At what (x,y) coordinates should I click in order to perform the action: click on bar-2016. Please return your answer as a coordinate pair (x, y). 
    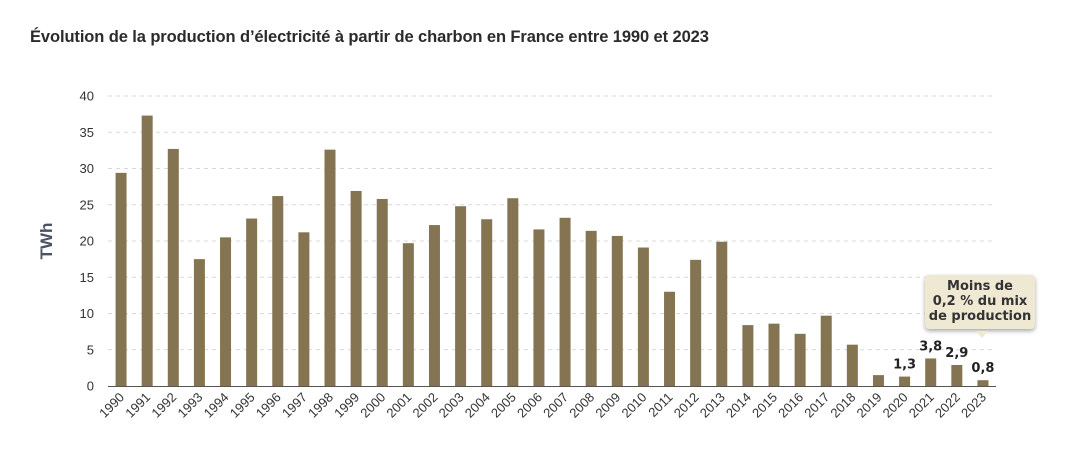
    Looking at the image, I should click on (800, 359).